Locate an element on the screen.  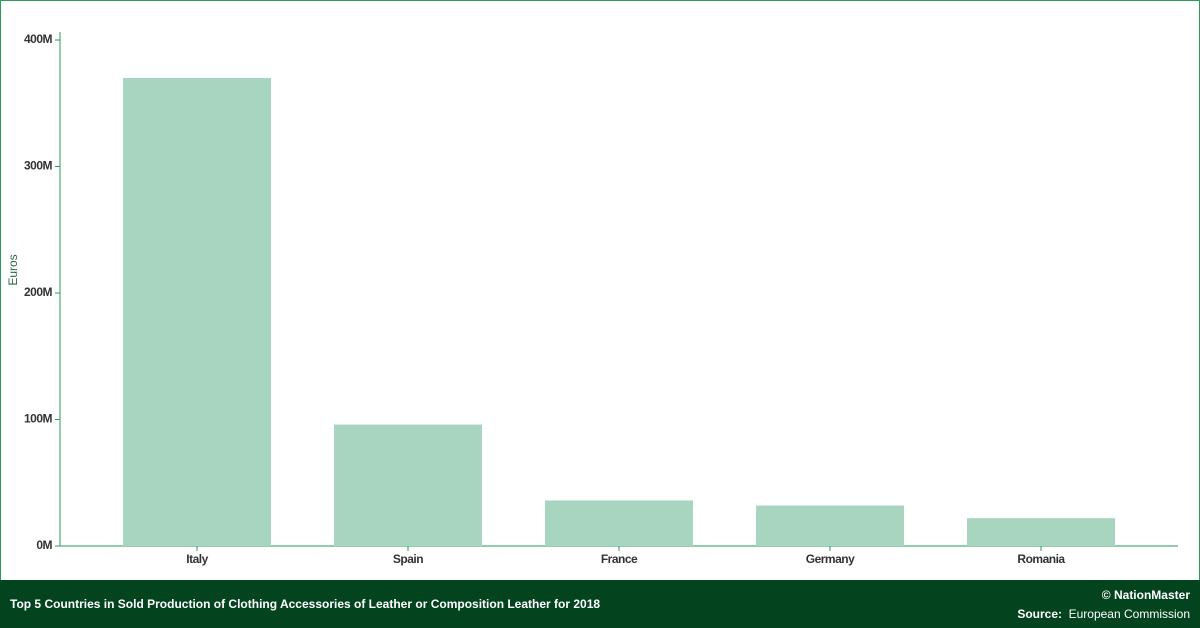
source-label: Source: is located at coordinates (1039, 614).